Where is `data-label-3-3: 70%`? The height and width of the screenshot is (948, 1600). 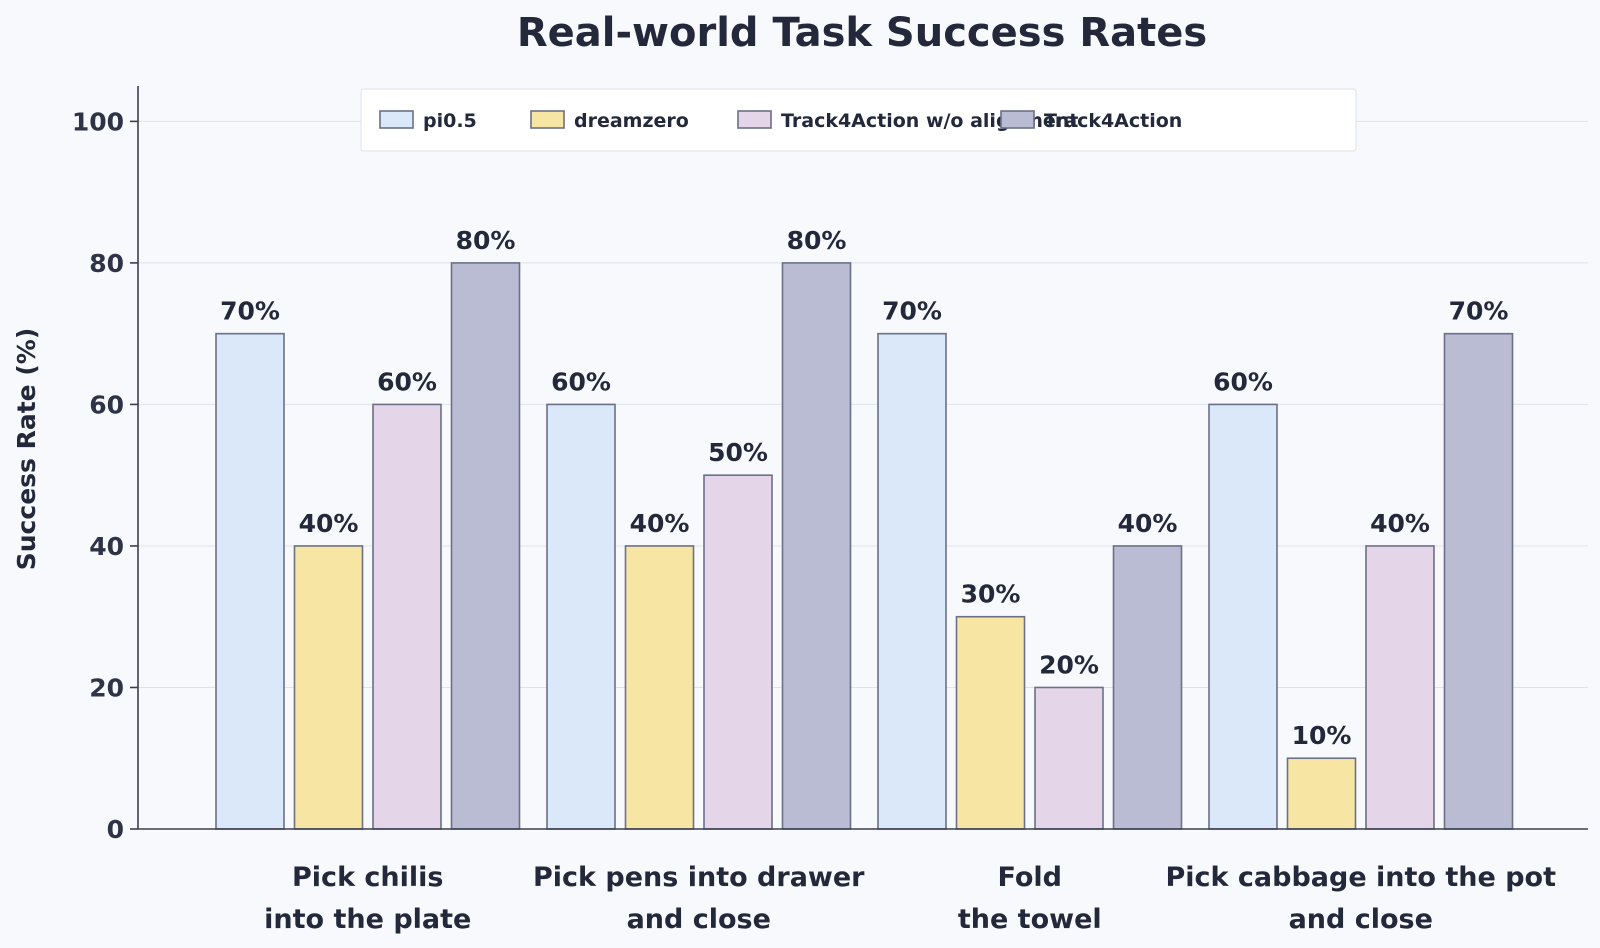 data-label-3-3: 70% is located at coordinates (1479, 311).